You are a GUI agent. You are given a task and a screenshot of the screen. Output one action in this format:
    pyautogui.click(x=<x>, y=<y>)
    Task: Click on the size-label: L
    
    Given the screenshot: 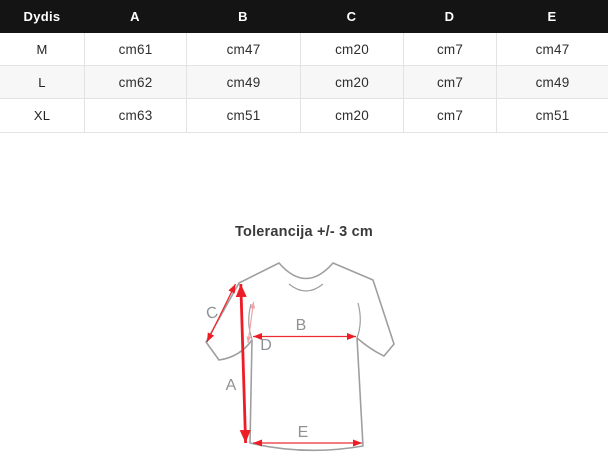 What is the action you would take?
    pyautogui.click(x=42, y=82)
    